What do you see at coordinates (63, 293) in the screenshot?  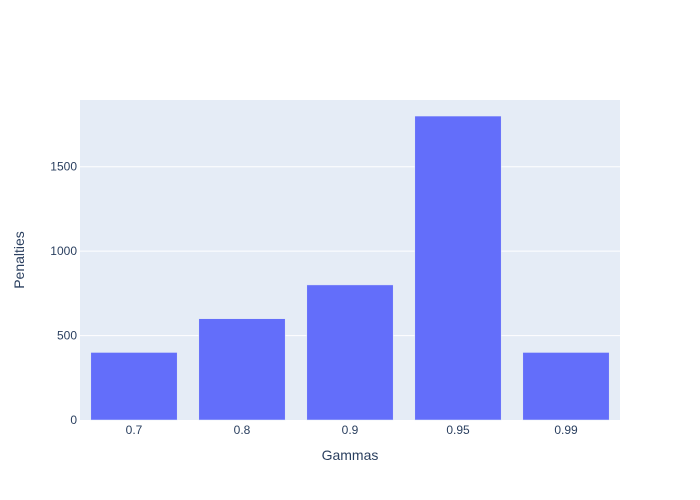 I see `y-axis-ticks: 0 500 1000 1500` at bounding box center [63, 293].